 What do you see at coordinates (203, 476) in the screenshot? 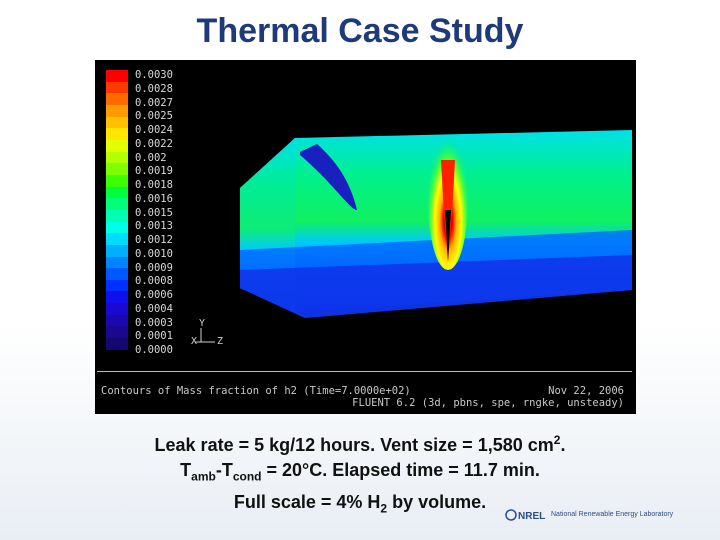
I see `caption-line-2-sub1: amb` at bounding box center [203, 476].